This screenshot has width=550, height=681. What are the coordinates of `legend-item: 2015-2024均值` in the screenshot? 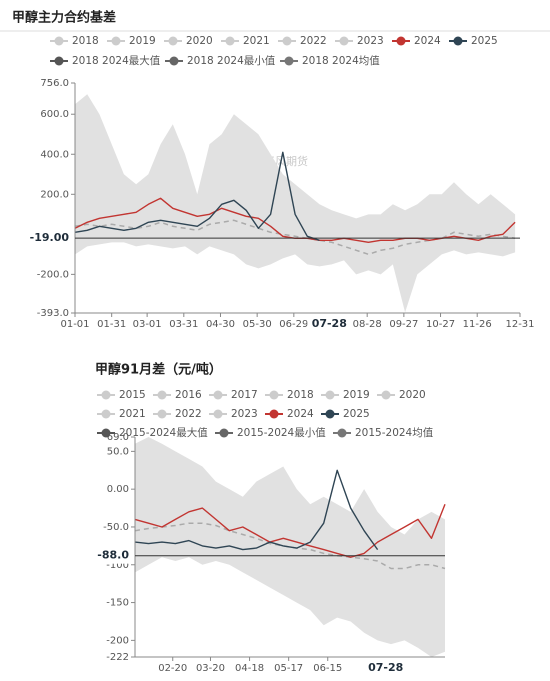 It's located at (383, 432).